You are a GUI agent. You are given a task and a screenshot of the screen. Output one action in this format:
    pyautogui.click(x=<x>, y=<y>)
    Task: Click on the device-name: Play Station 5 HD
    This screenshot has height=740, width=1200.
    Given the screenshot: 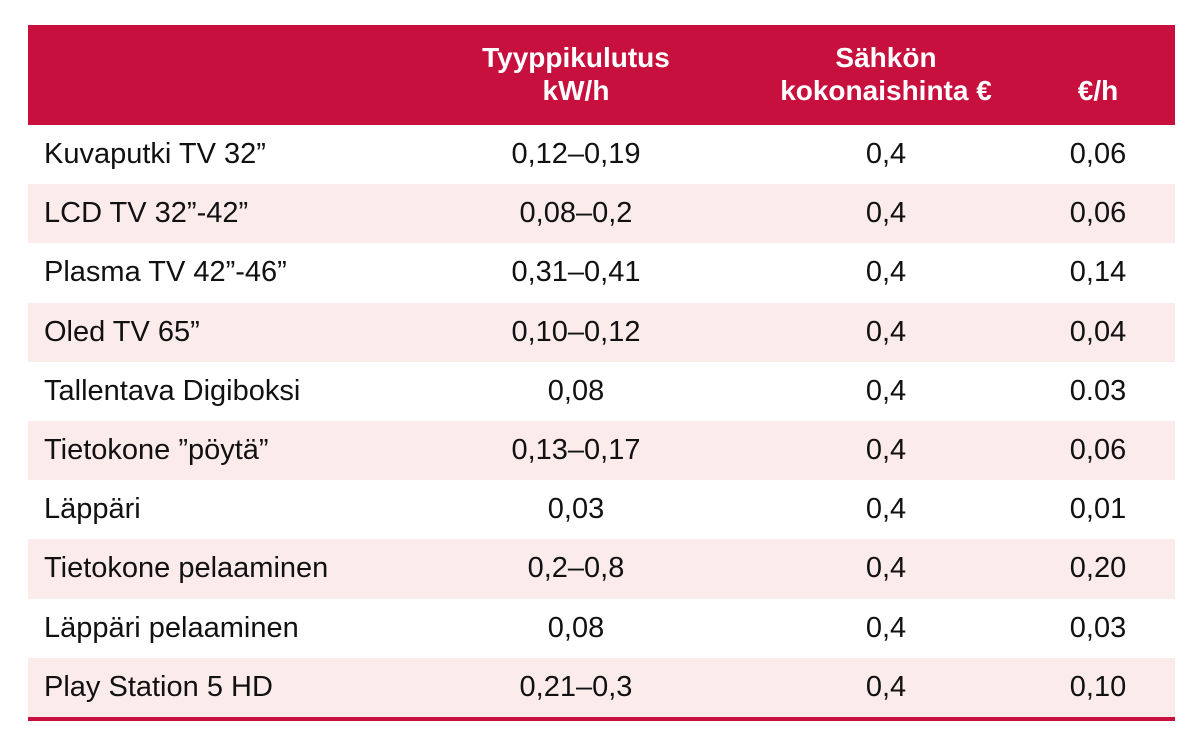 What is the action you would take?
    pyautogui.click(x=158, y=686)
    